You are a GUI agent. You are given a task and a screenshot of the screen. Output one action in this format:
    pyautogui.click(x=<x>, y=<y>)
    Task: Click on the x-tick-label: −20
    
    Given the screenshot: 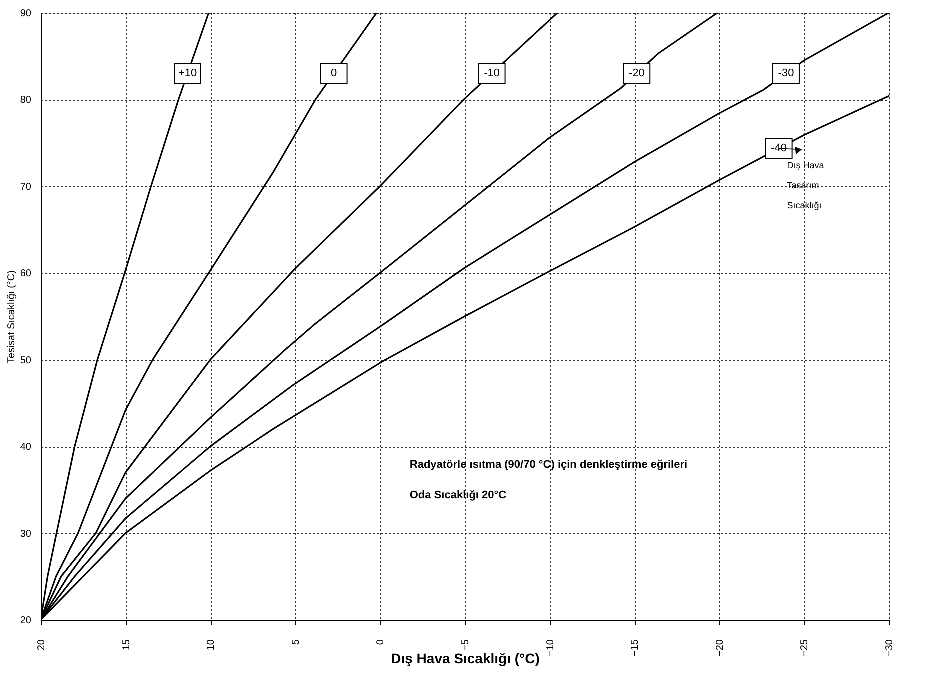 What is the action you would take?
    pyautogui.click(x=720, y=647)
    